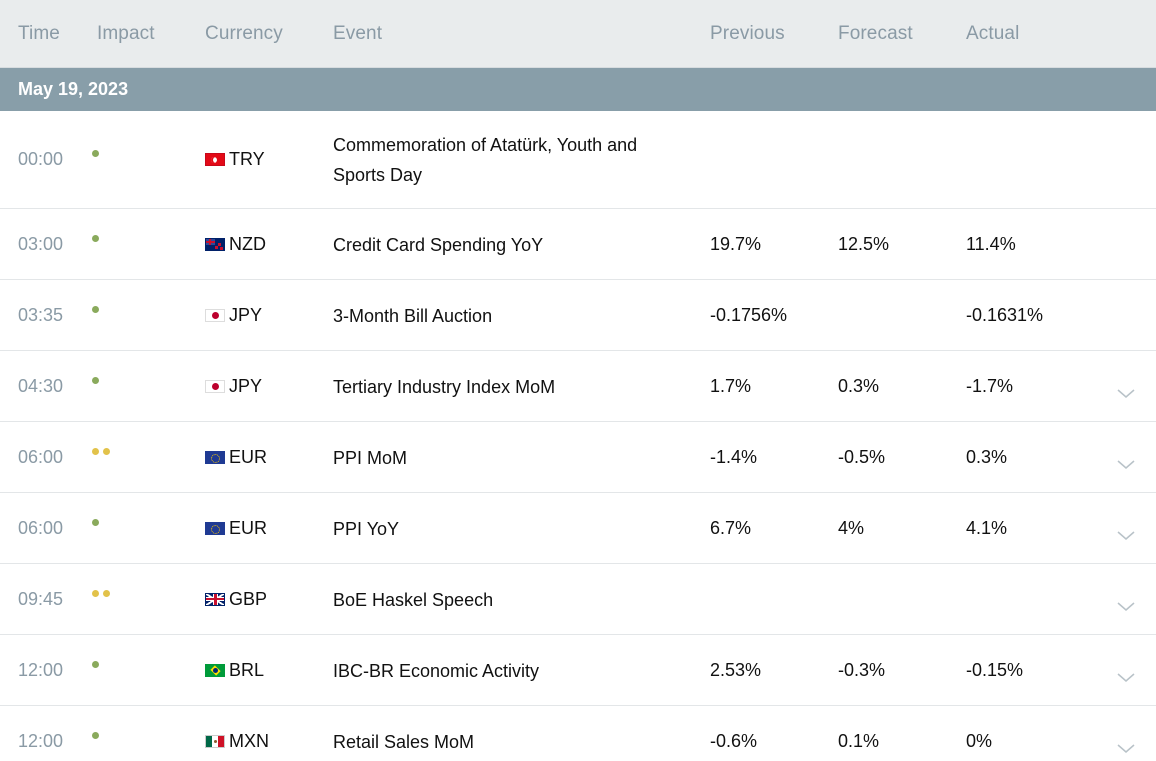 The image size is (1156, 761). I want to click on brazil-flag-icon, so click(215, 670).